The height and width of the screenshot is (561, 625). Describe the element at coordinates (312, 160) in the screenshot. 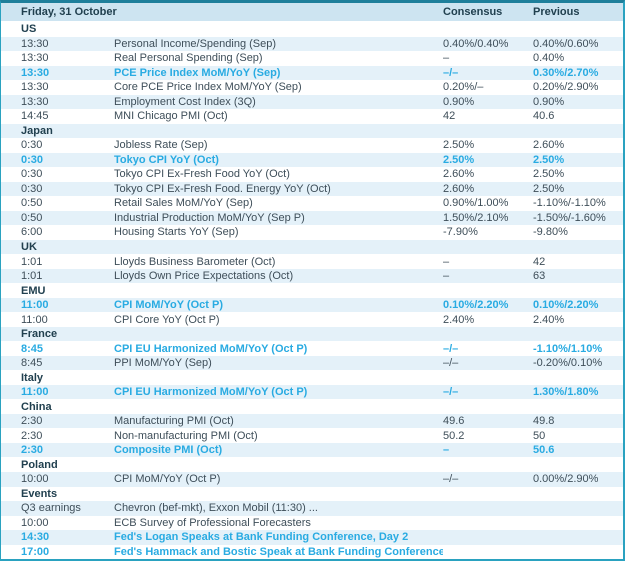

I see `calendar-row: 0:30 Tokyo CPI YoY (Oct) 2.50% 2.50%` at that location.